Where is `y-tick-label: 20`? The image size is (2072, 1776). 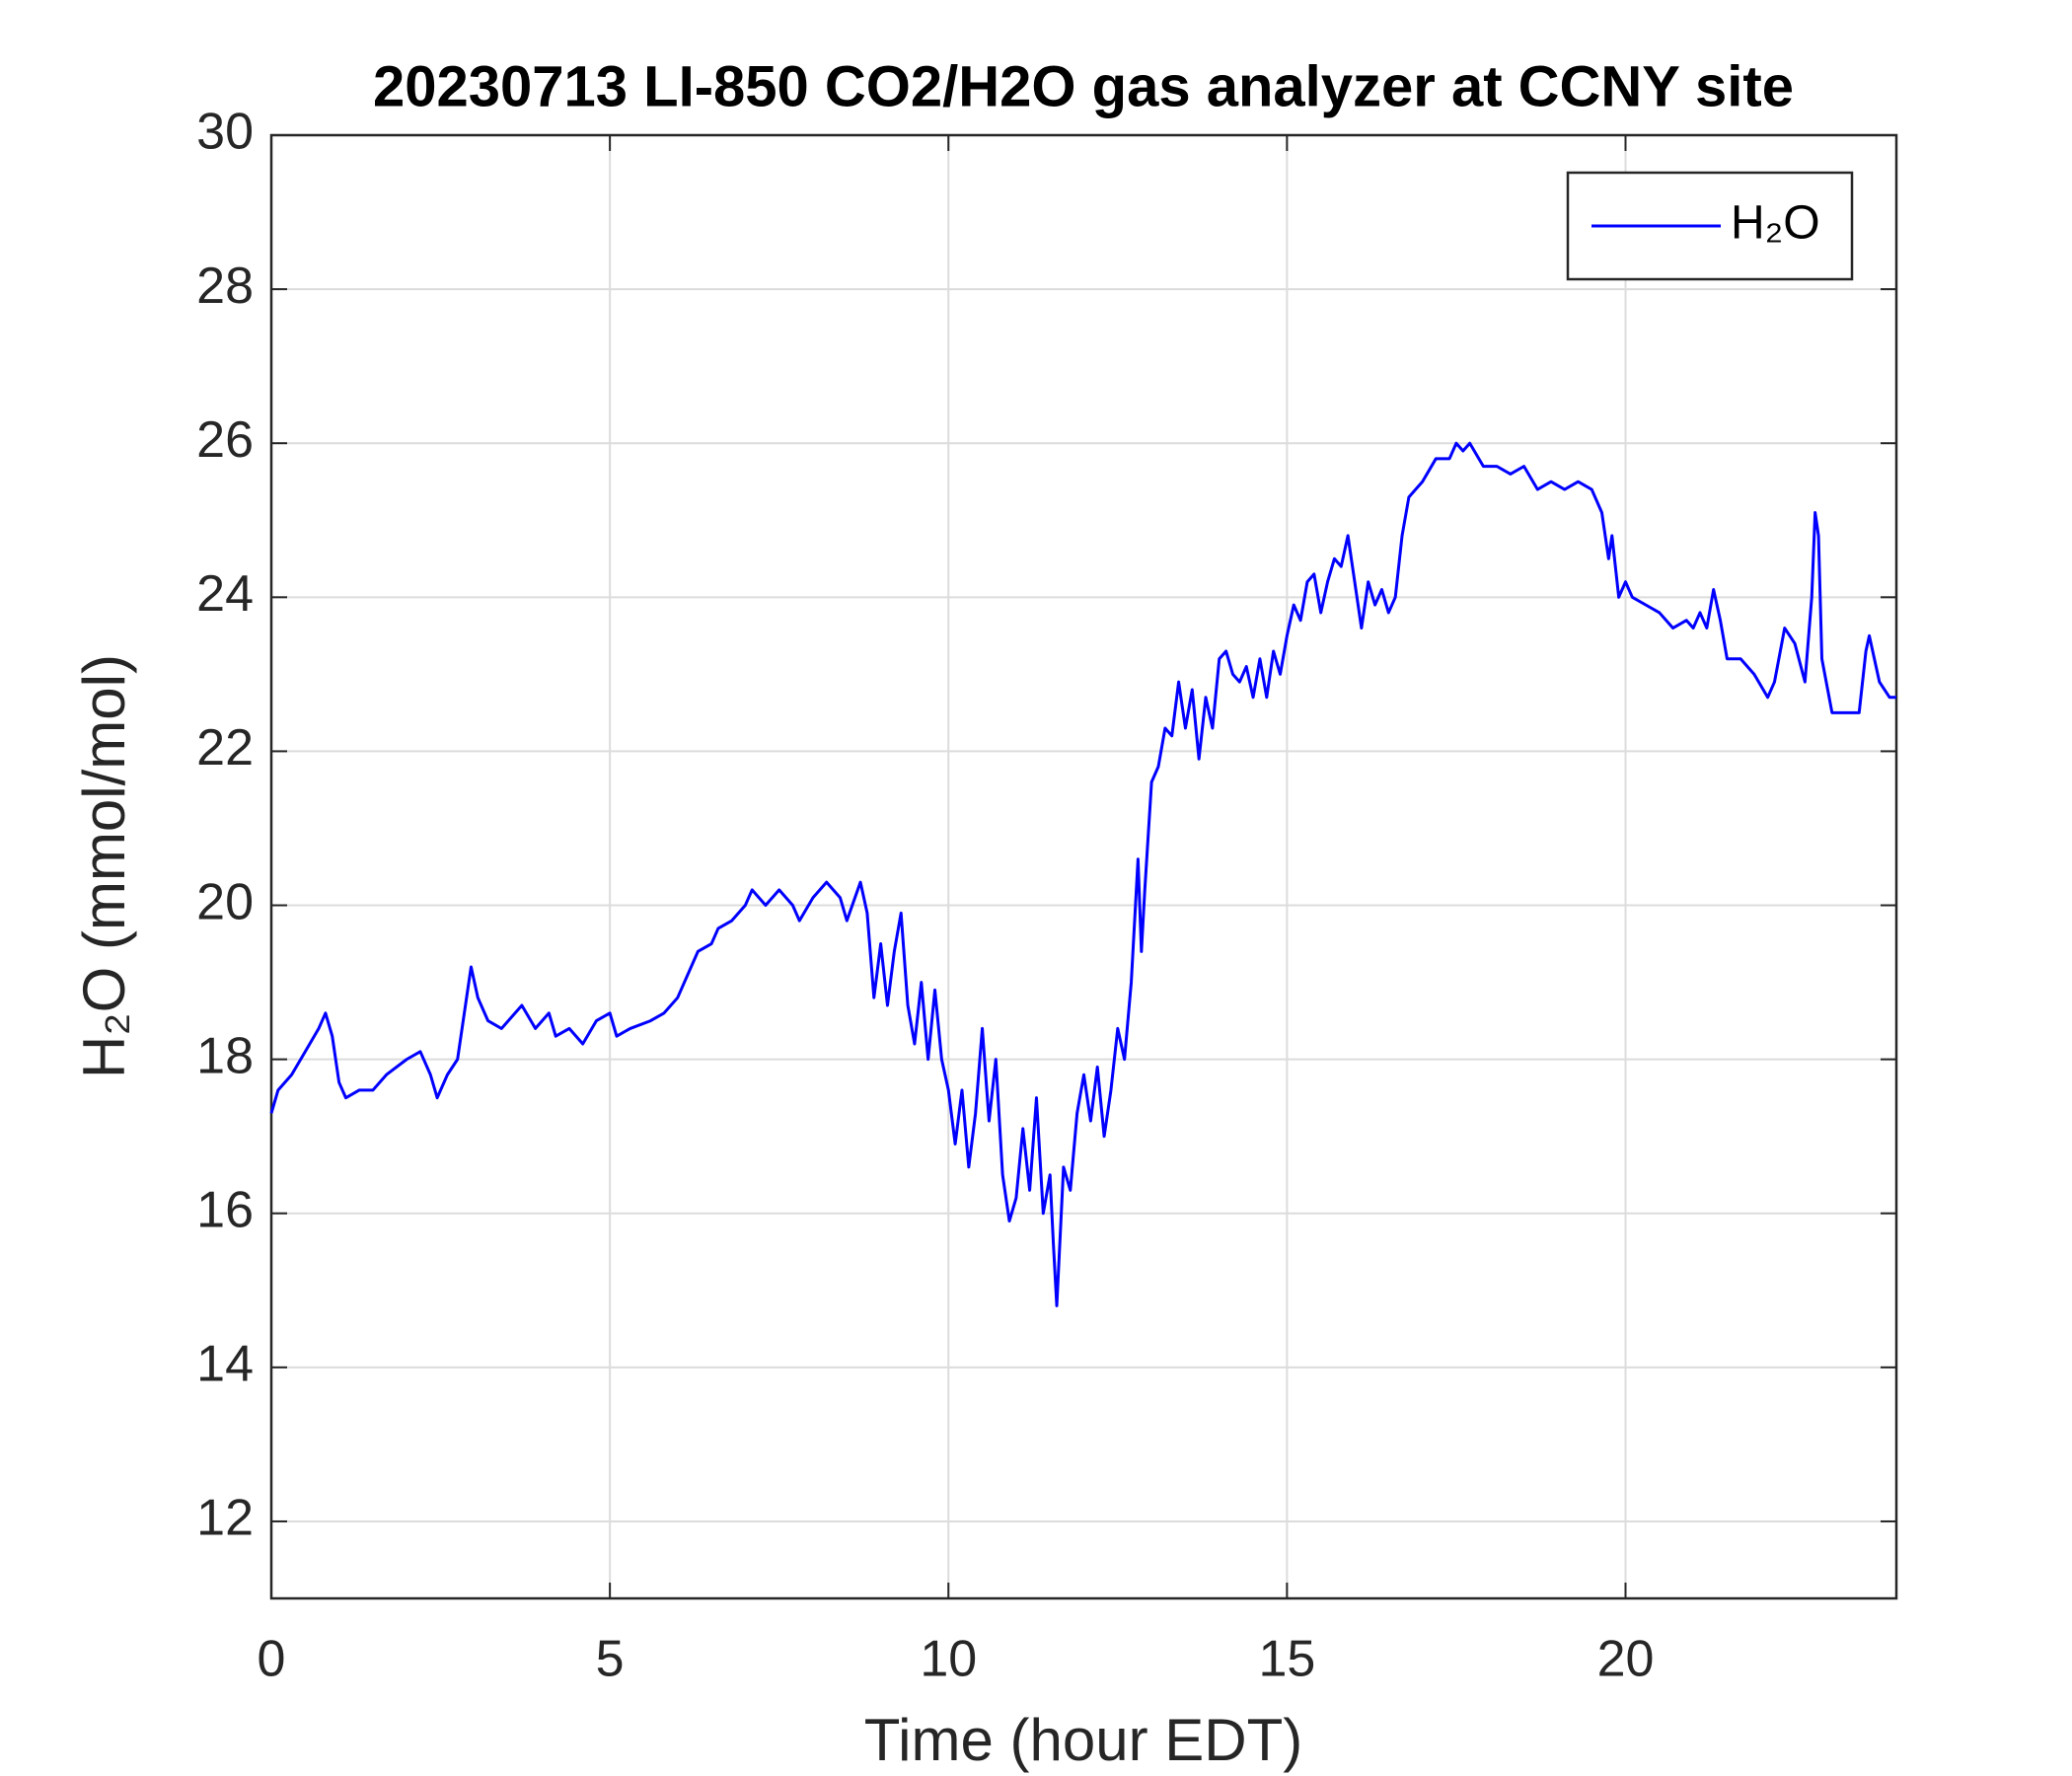
y-tick-label: 20 is located at coordinates (225, 902).